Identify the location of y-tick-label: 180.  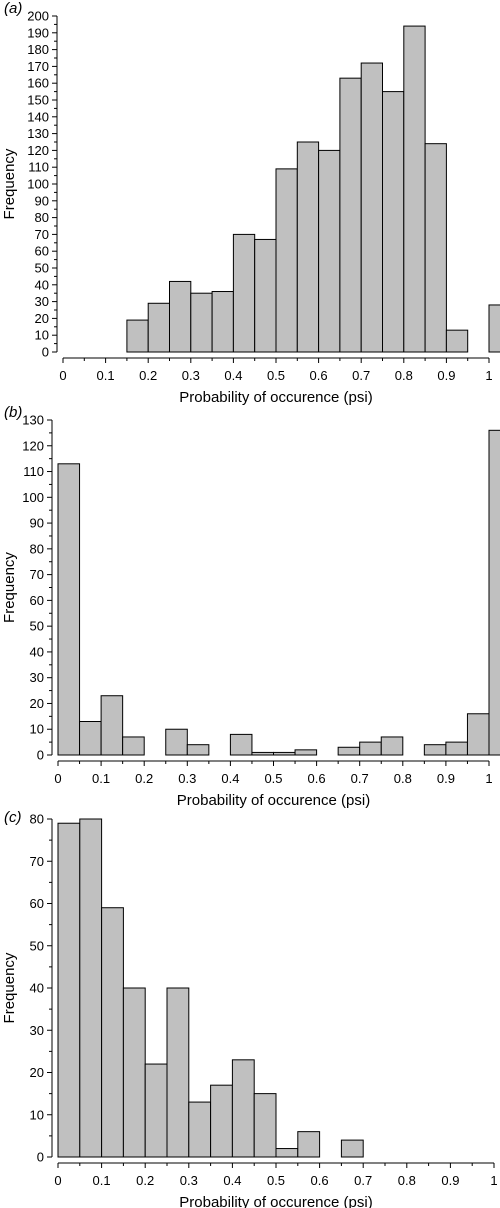
(38, 49).